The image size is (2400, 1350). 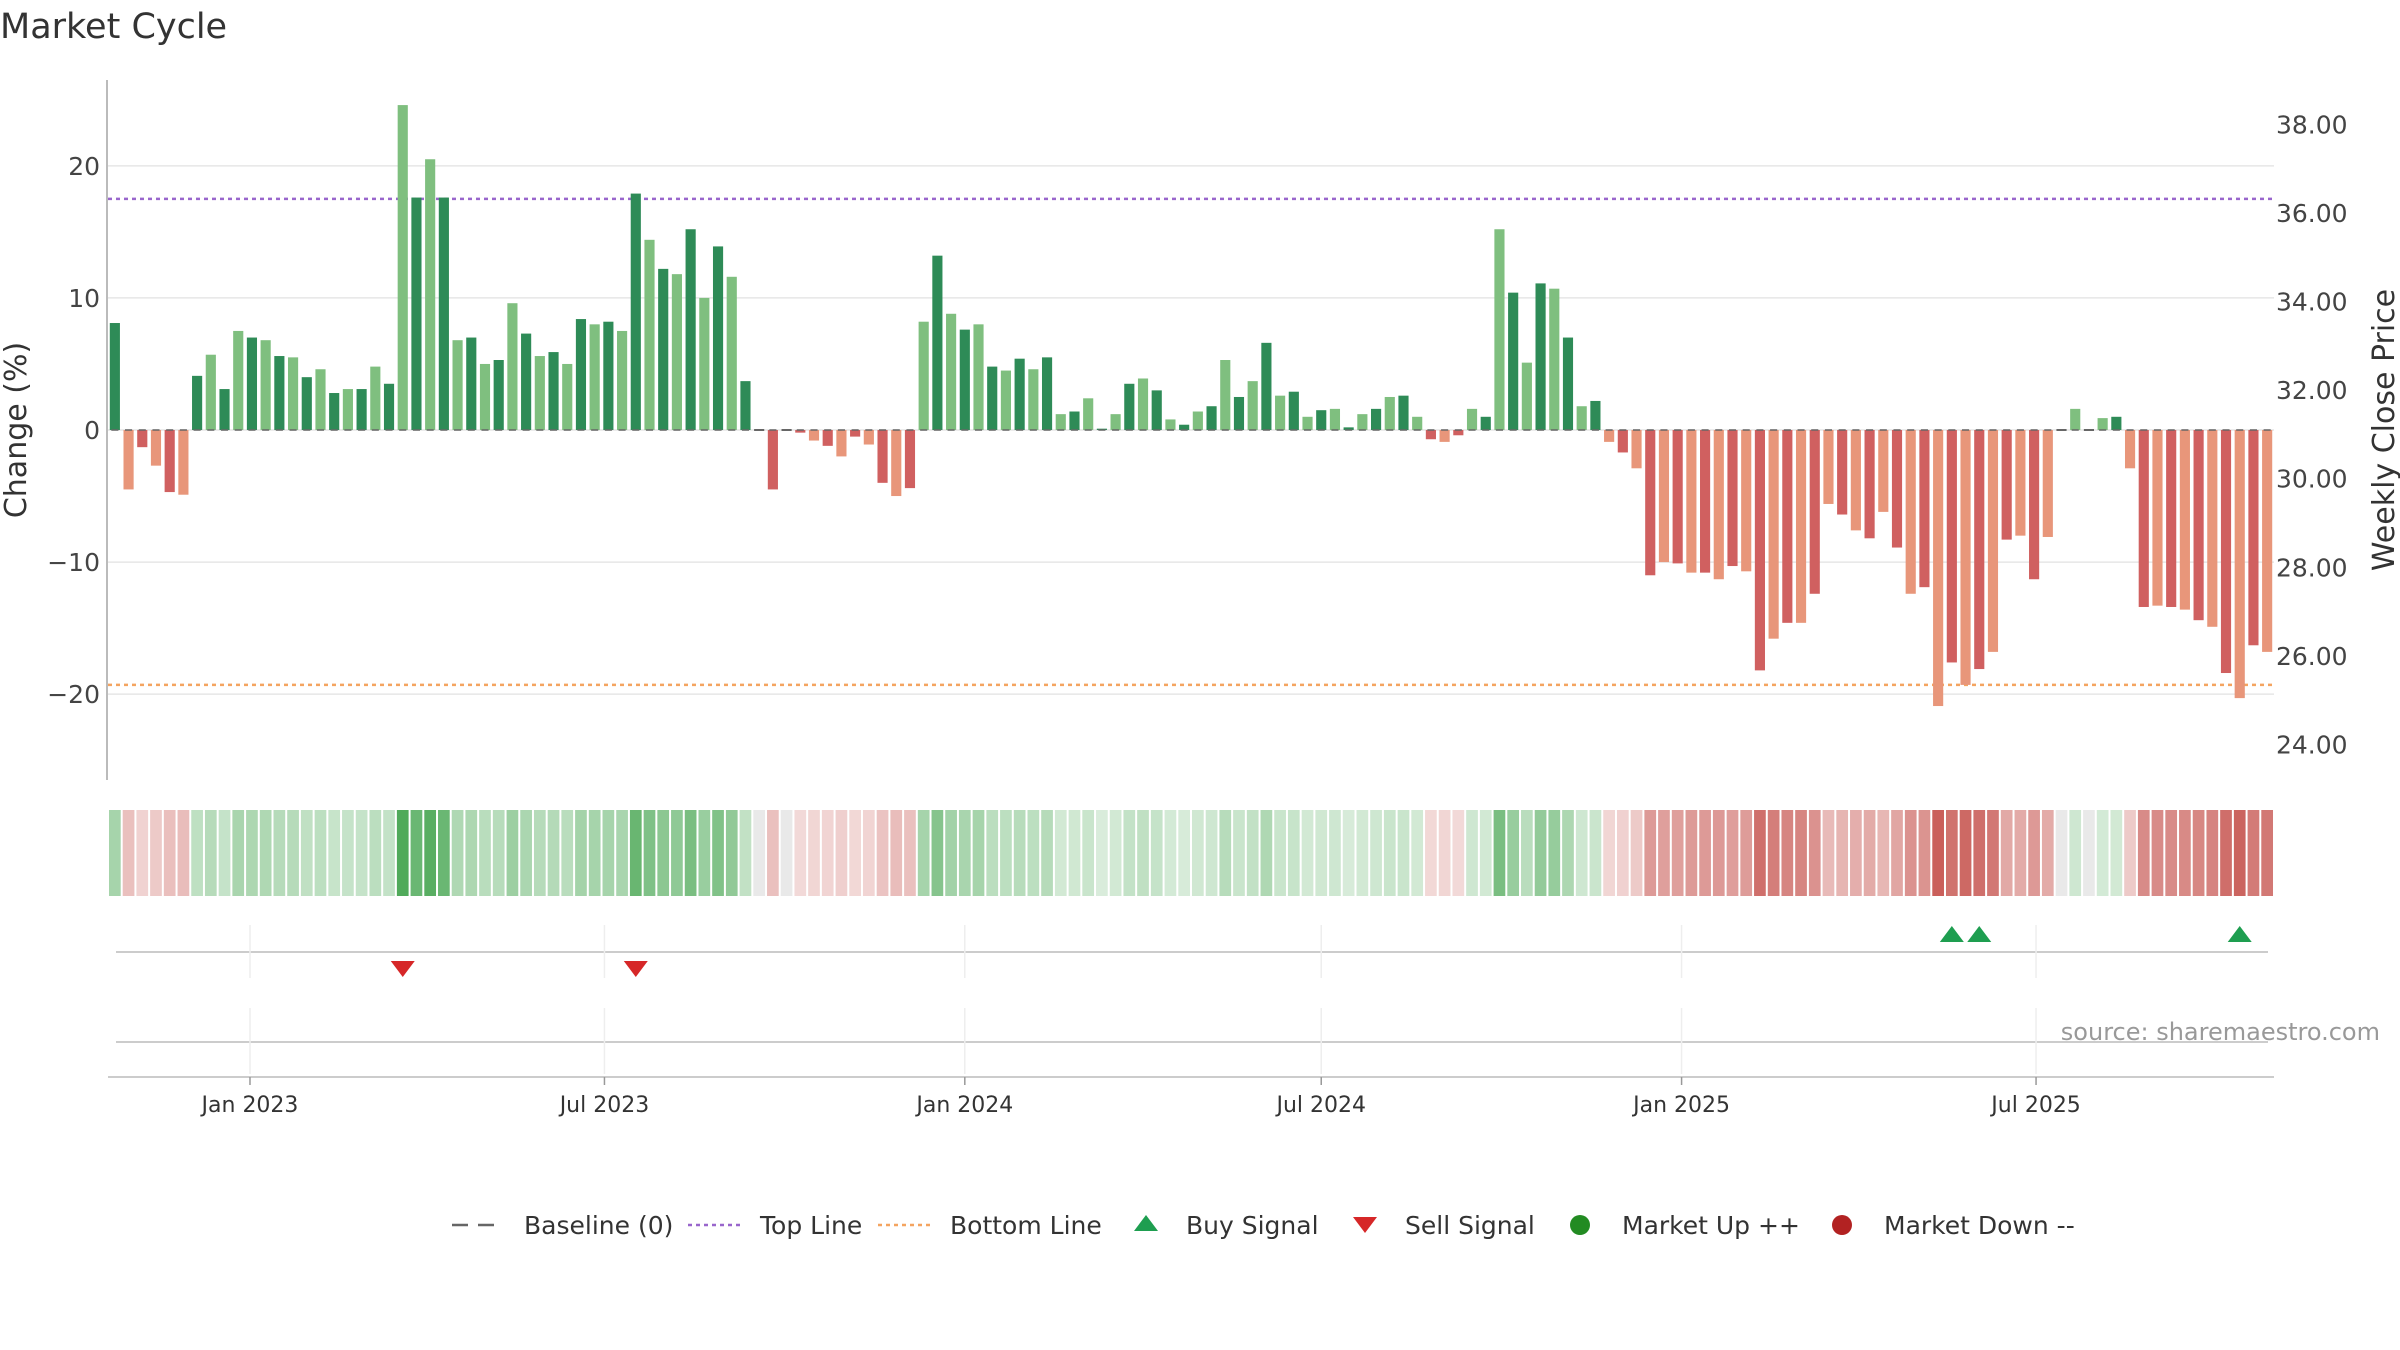 I want to click on y-tick-label: −10, so click(x=73, y=562).